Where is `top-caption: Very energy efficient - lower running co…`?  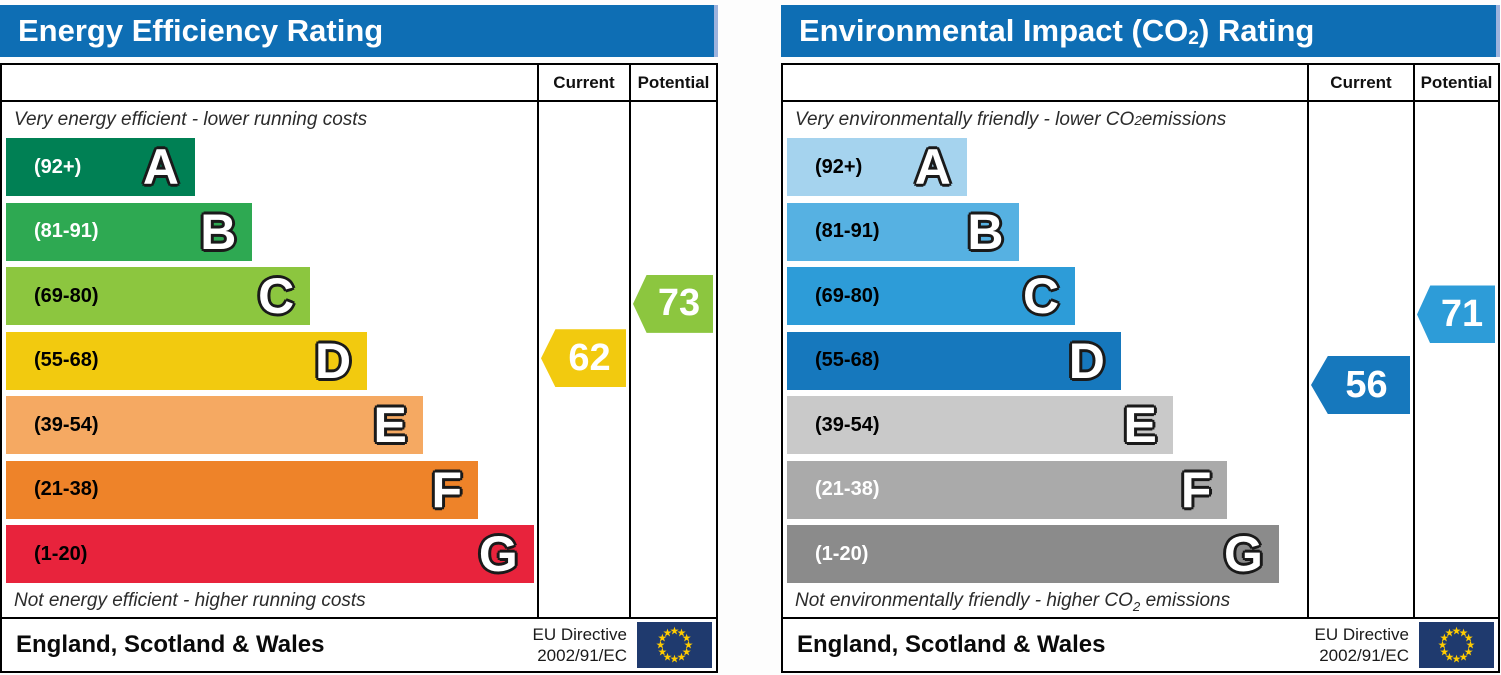
top-caption: Very energy efficient - lower running co… is located at coordinates (191, 119).